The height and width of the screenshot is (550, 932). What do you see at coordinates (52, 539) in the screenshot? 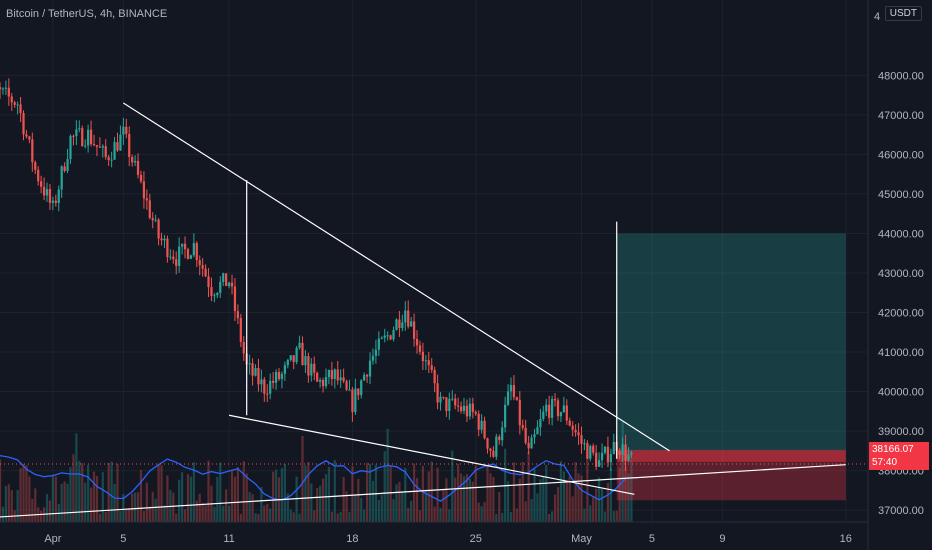
I see `time-tick-label: Apr` at bounding box center [52, 539].